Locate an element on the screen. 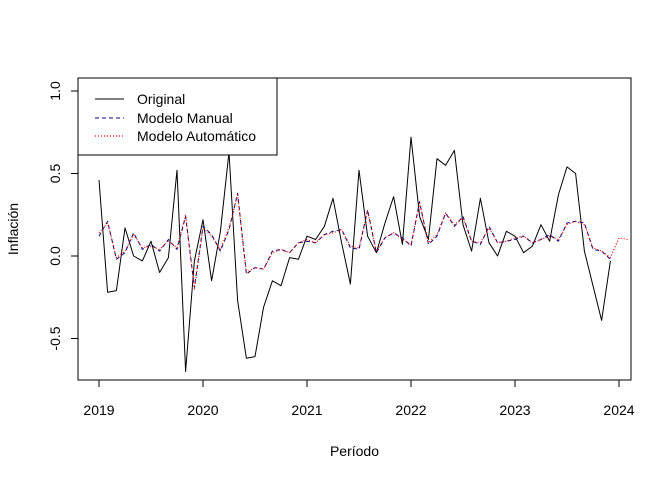 This screenshot has width=672, height=480. y-tick-label: 0.5 is located at coordinates (55, 174).